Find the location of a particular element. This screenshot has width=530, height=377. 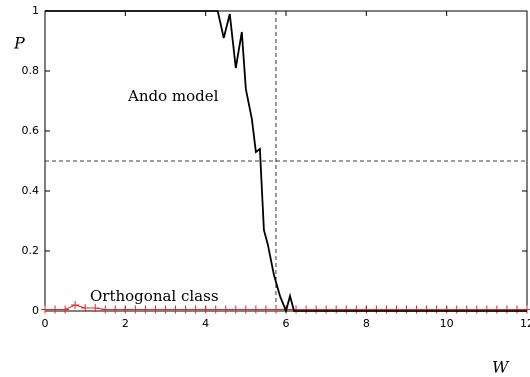

y-tick-label: 1 is located at coordinates (35, 10).